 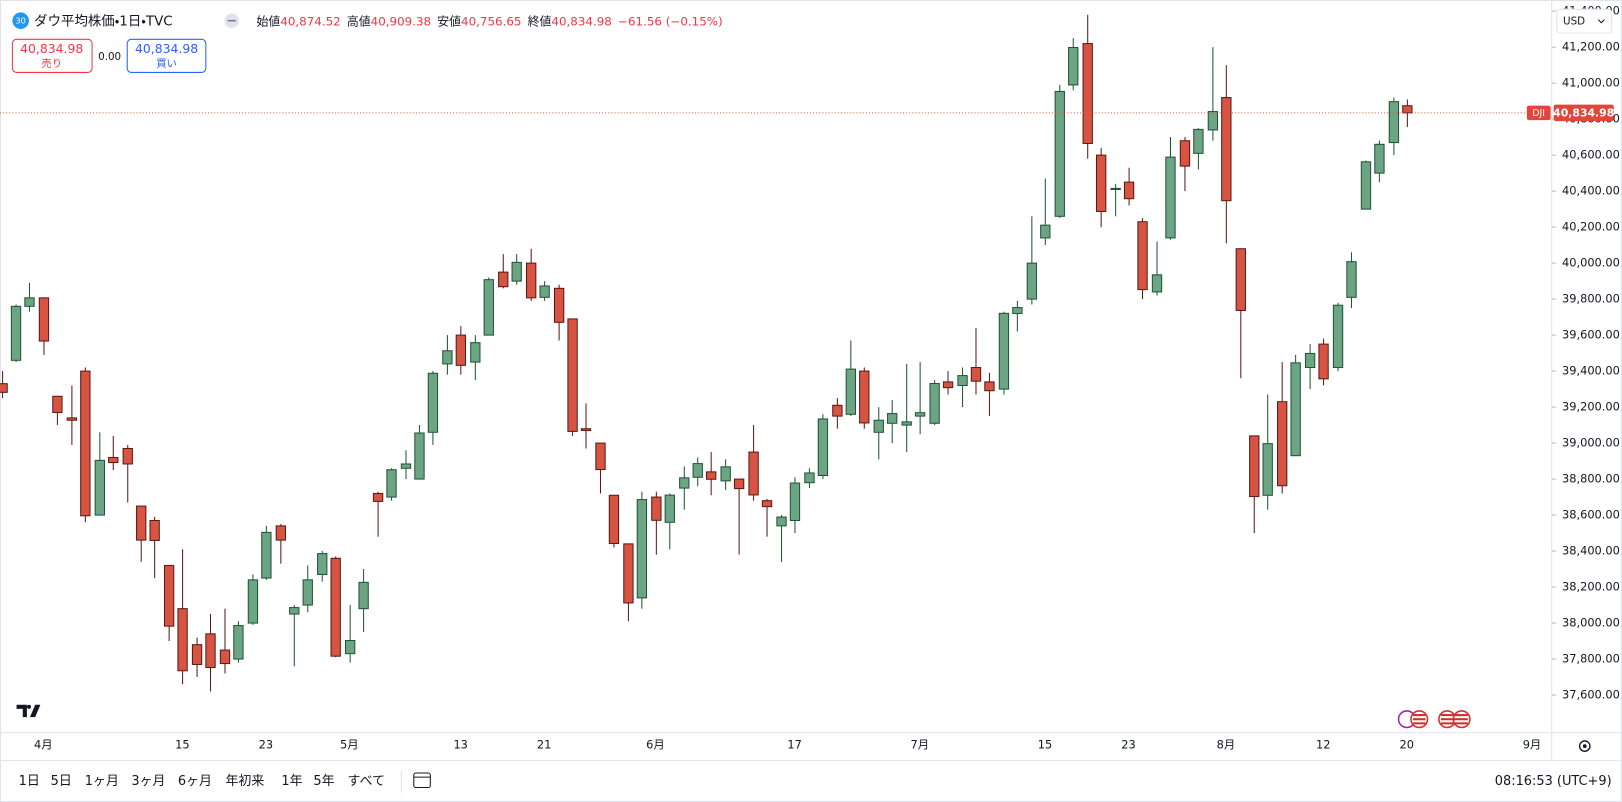 I want to click on range-button: 5日, so click(x=61, y=781).